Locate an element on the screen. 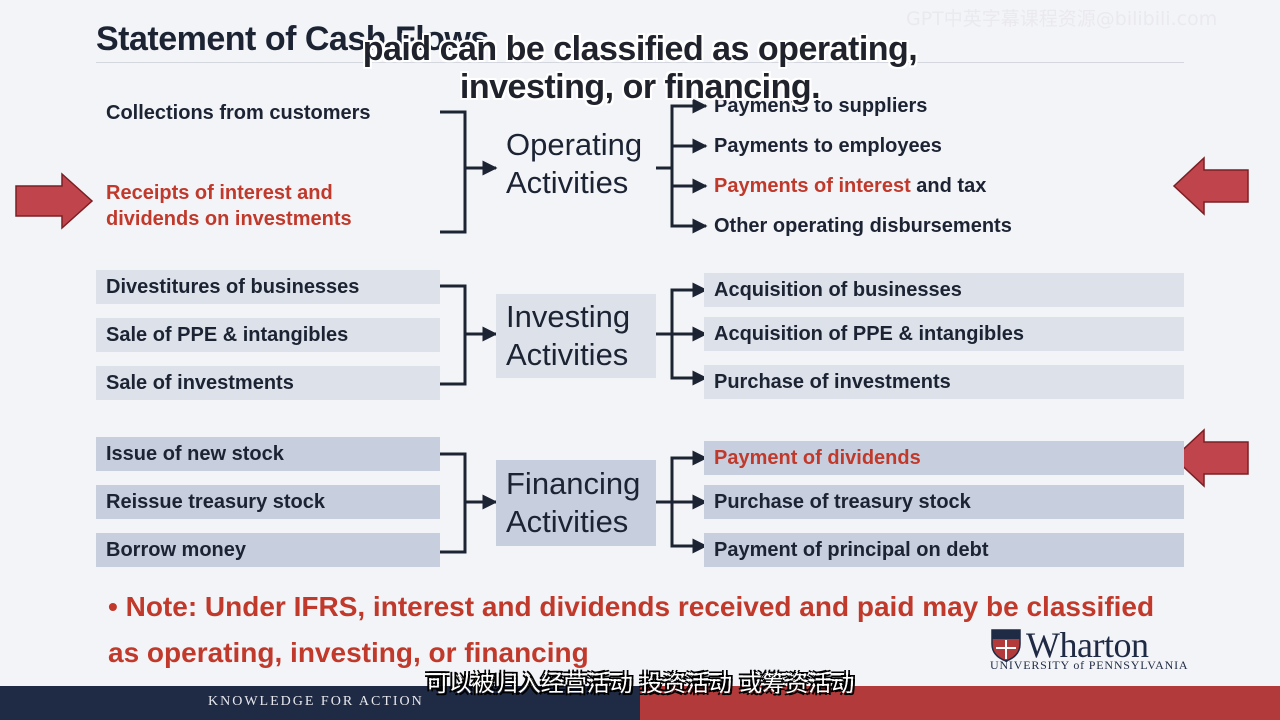 Image resolution: width=1280 pixels, height=720 pixels. investing-activities-label: Investing Activities is located at coordinates (576, 336).